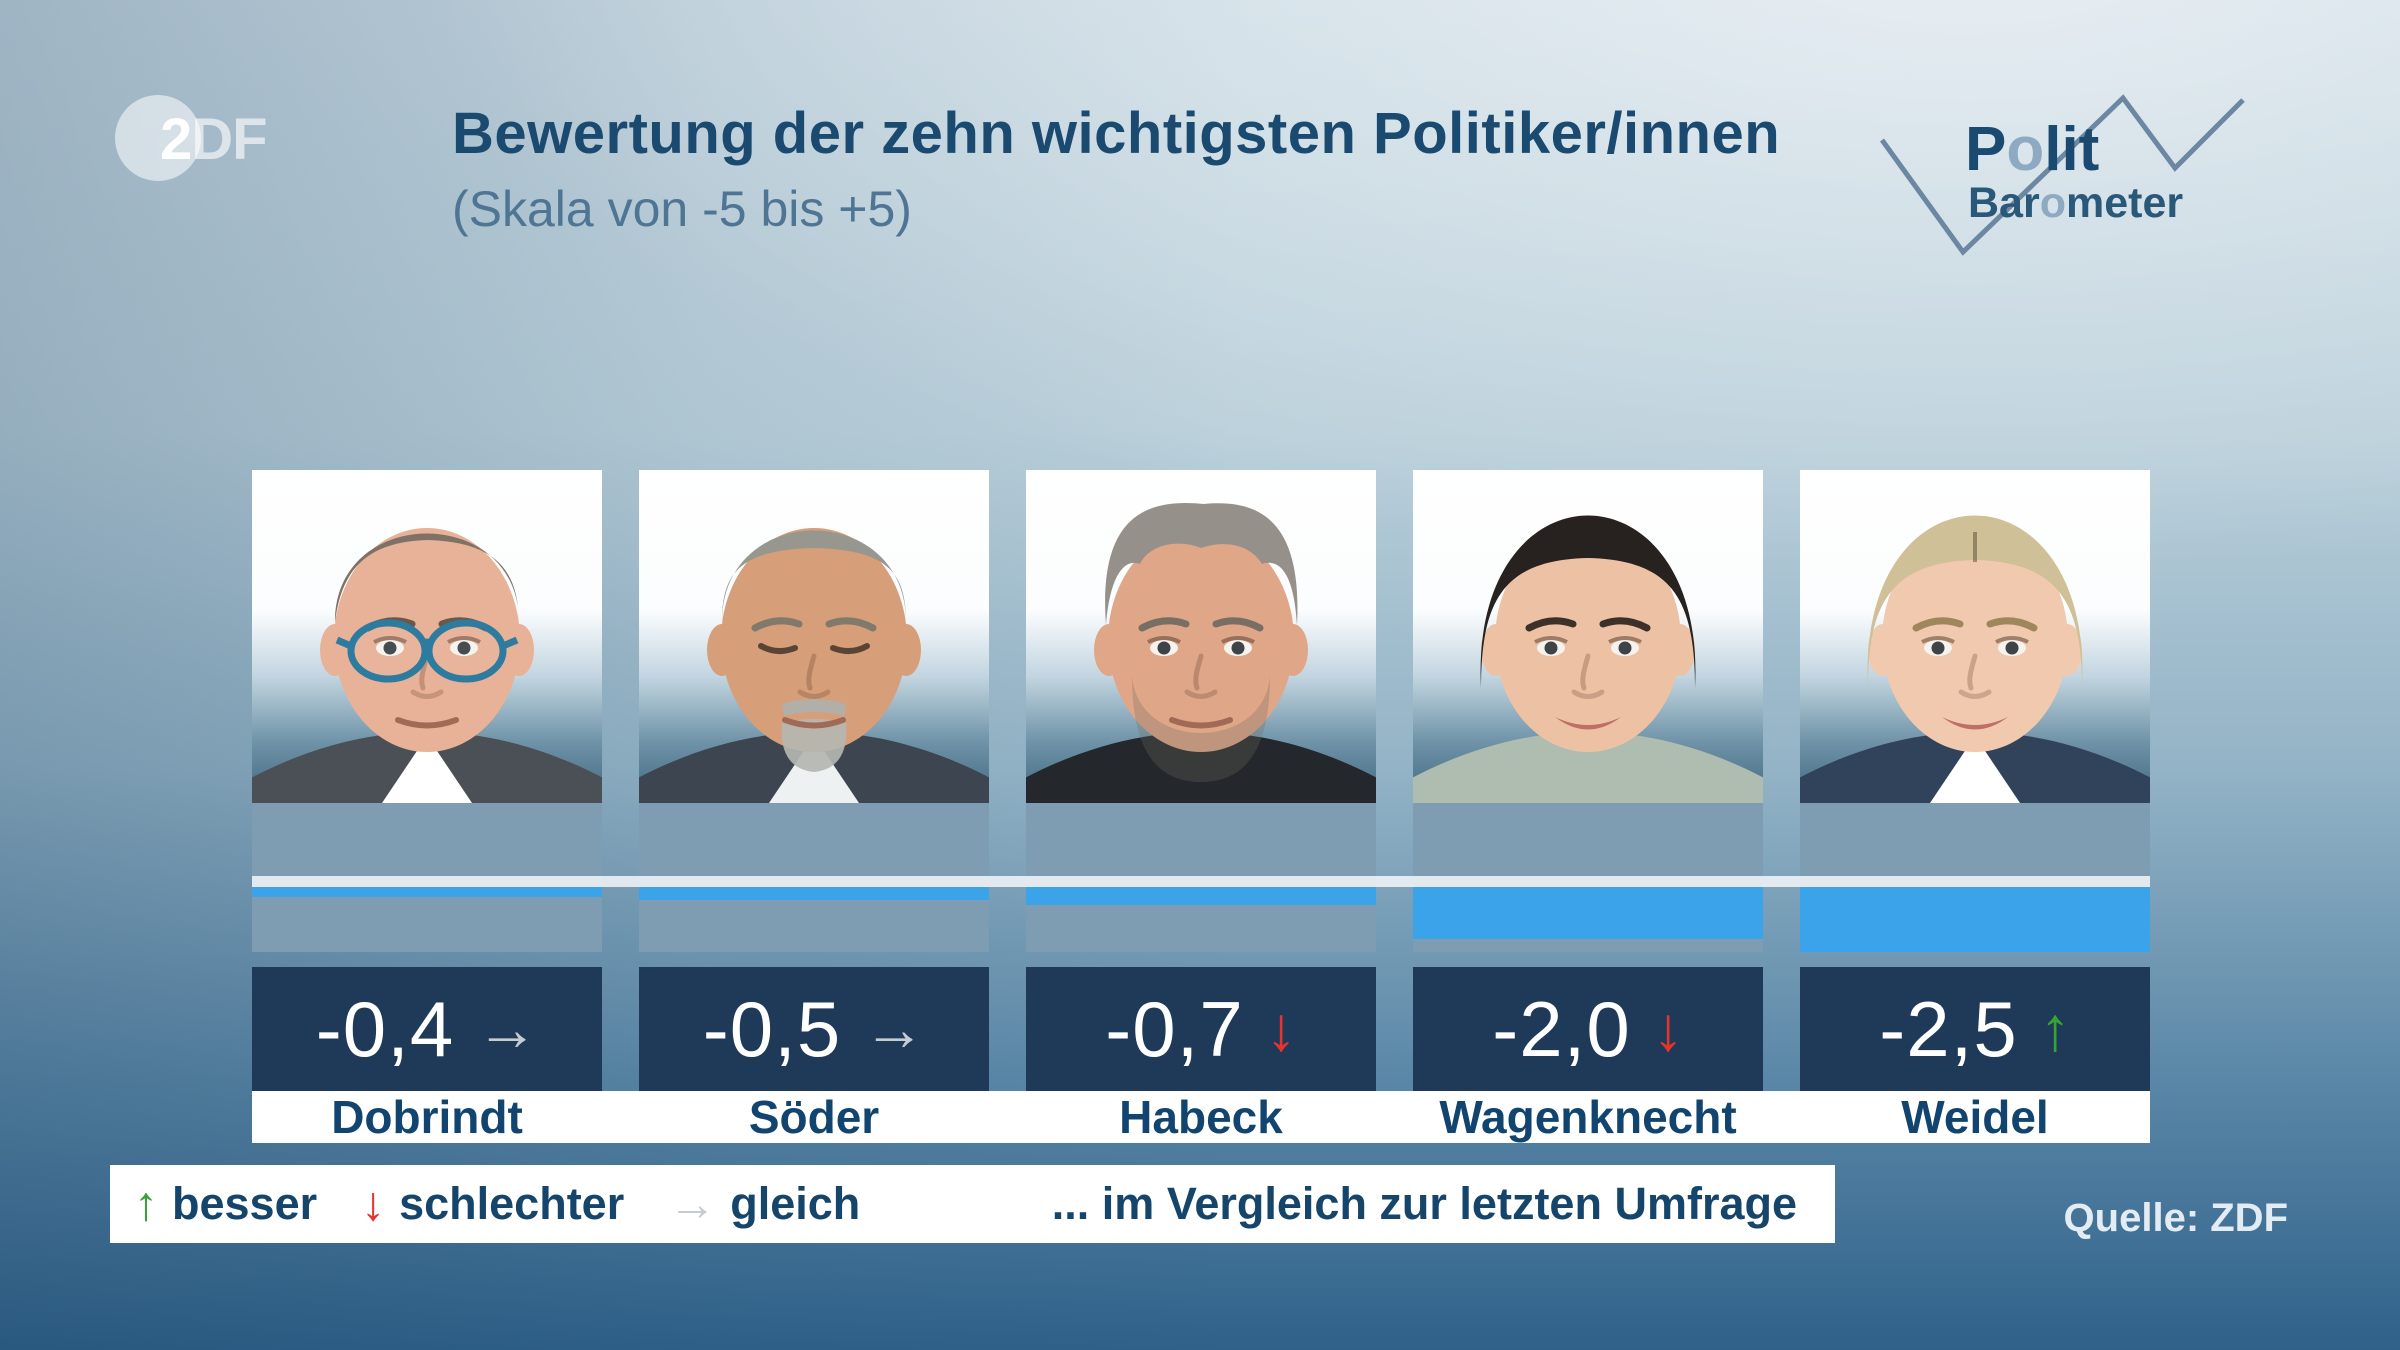 The height and width of the screenshot is (1350, 2400). Describe the element at coordinates (245, 1203) in the screenshot. I see `legend-label-besser: besser` at that location.